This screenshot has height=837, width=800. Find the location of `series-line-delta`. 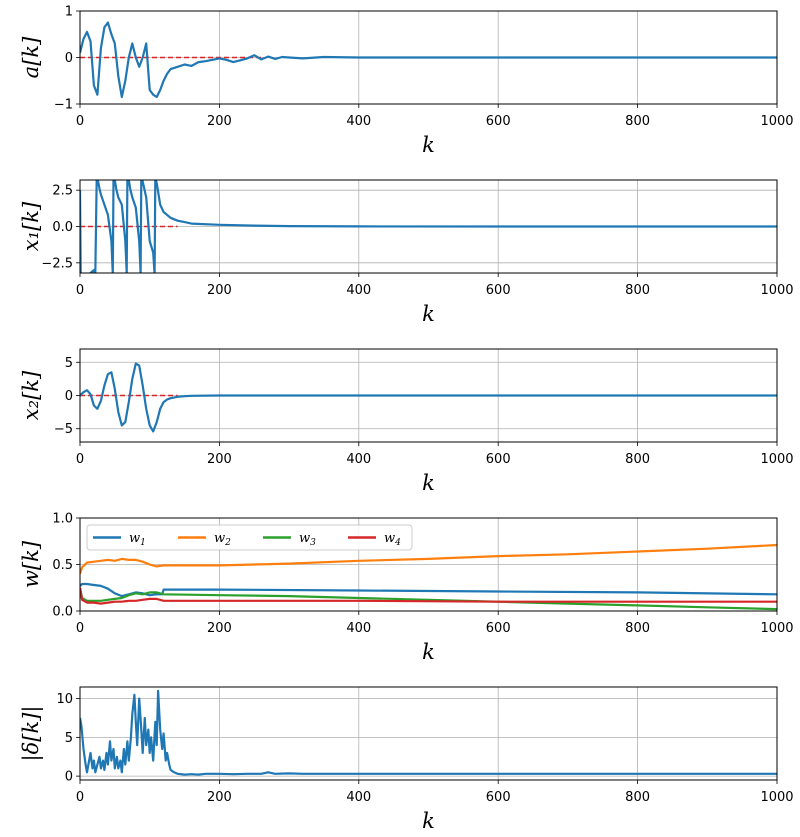

series-line-delta is located at coordinates (428, 732).